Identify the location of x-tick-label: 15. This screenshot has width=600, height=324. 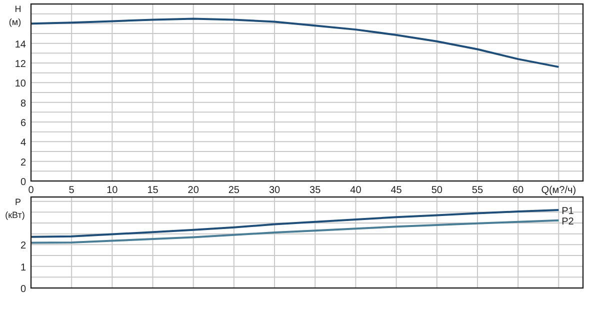
(153, 190).